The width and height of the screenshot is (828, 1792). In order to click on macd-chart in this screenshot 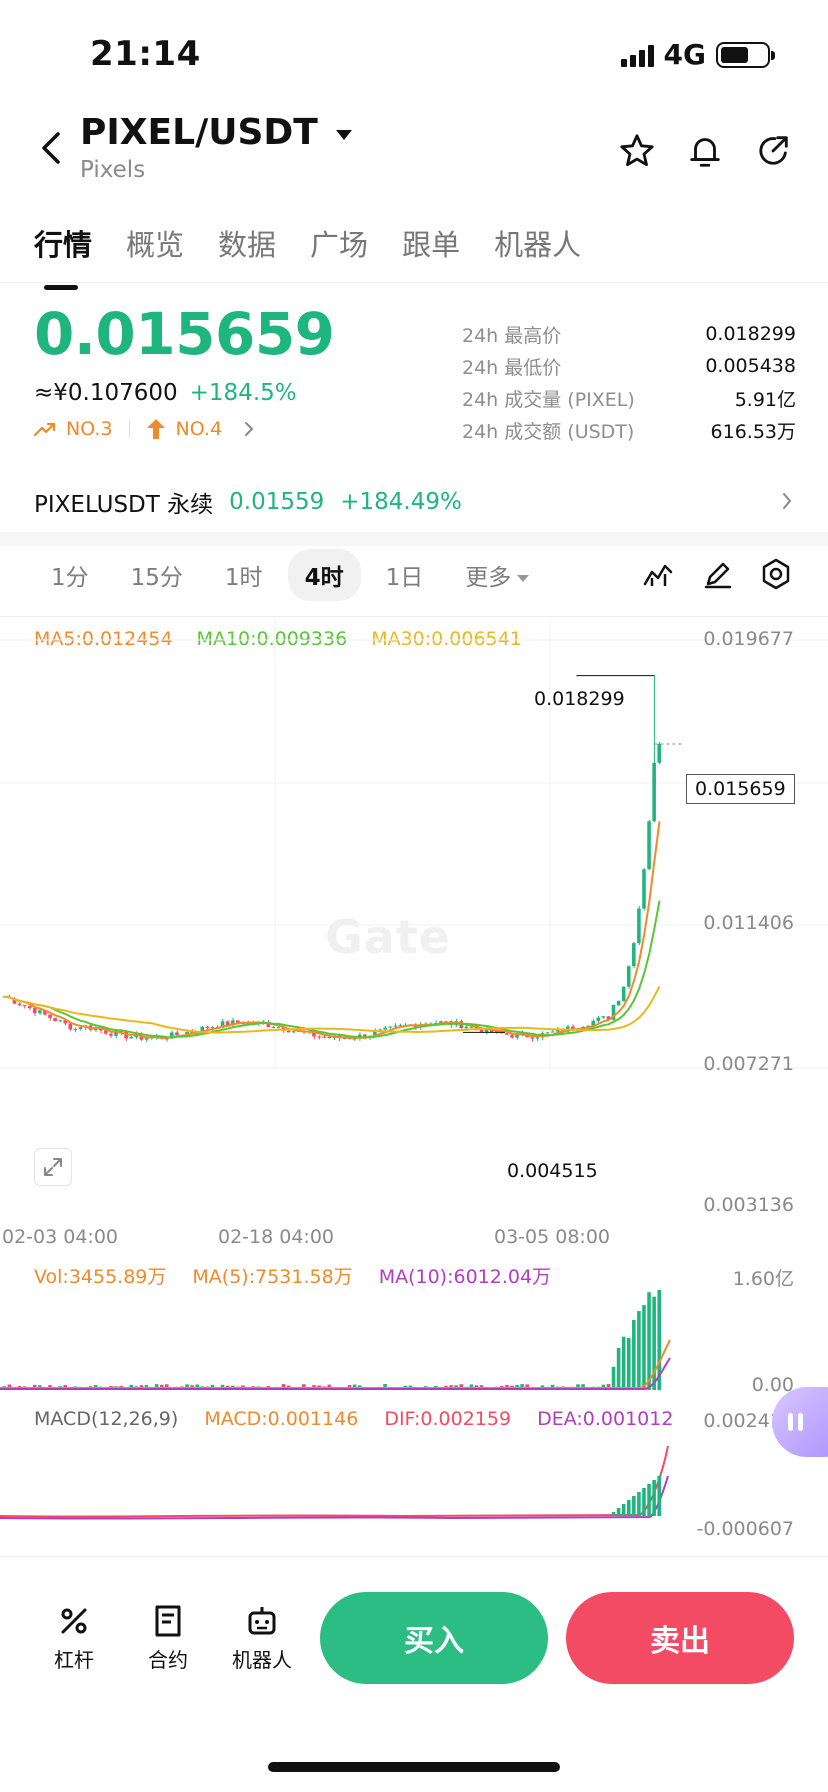, I will do `click(334, 1482)`.